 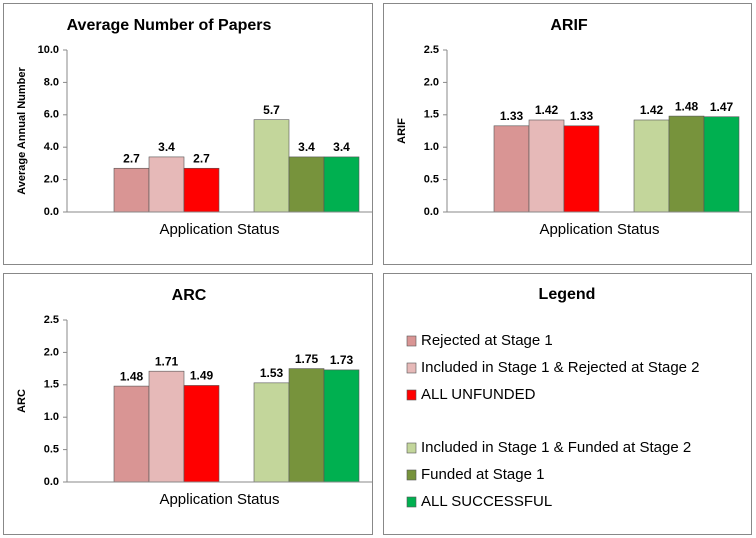 I want to click on data-label: 1.53, so click(x=272, y=373).